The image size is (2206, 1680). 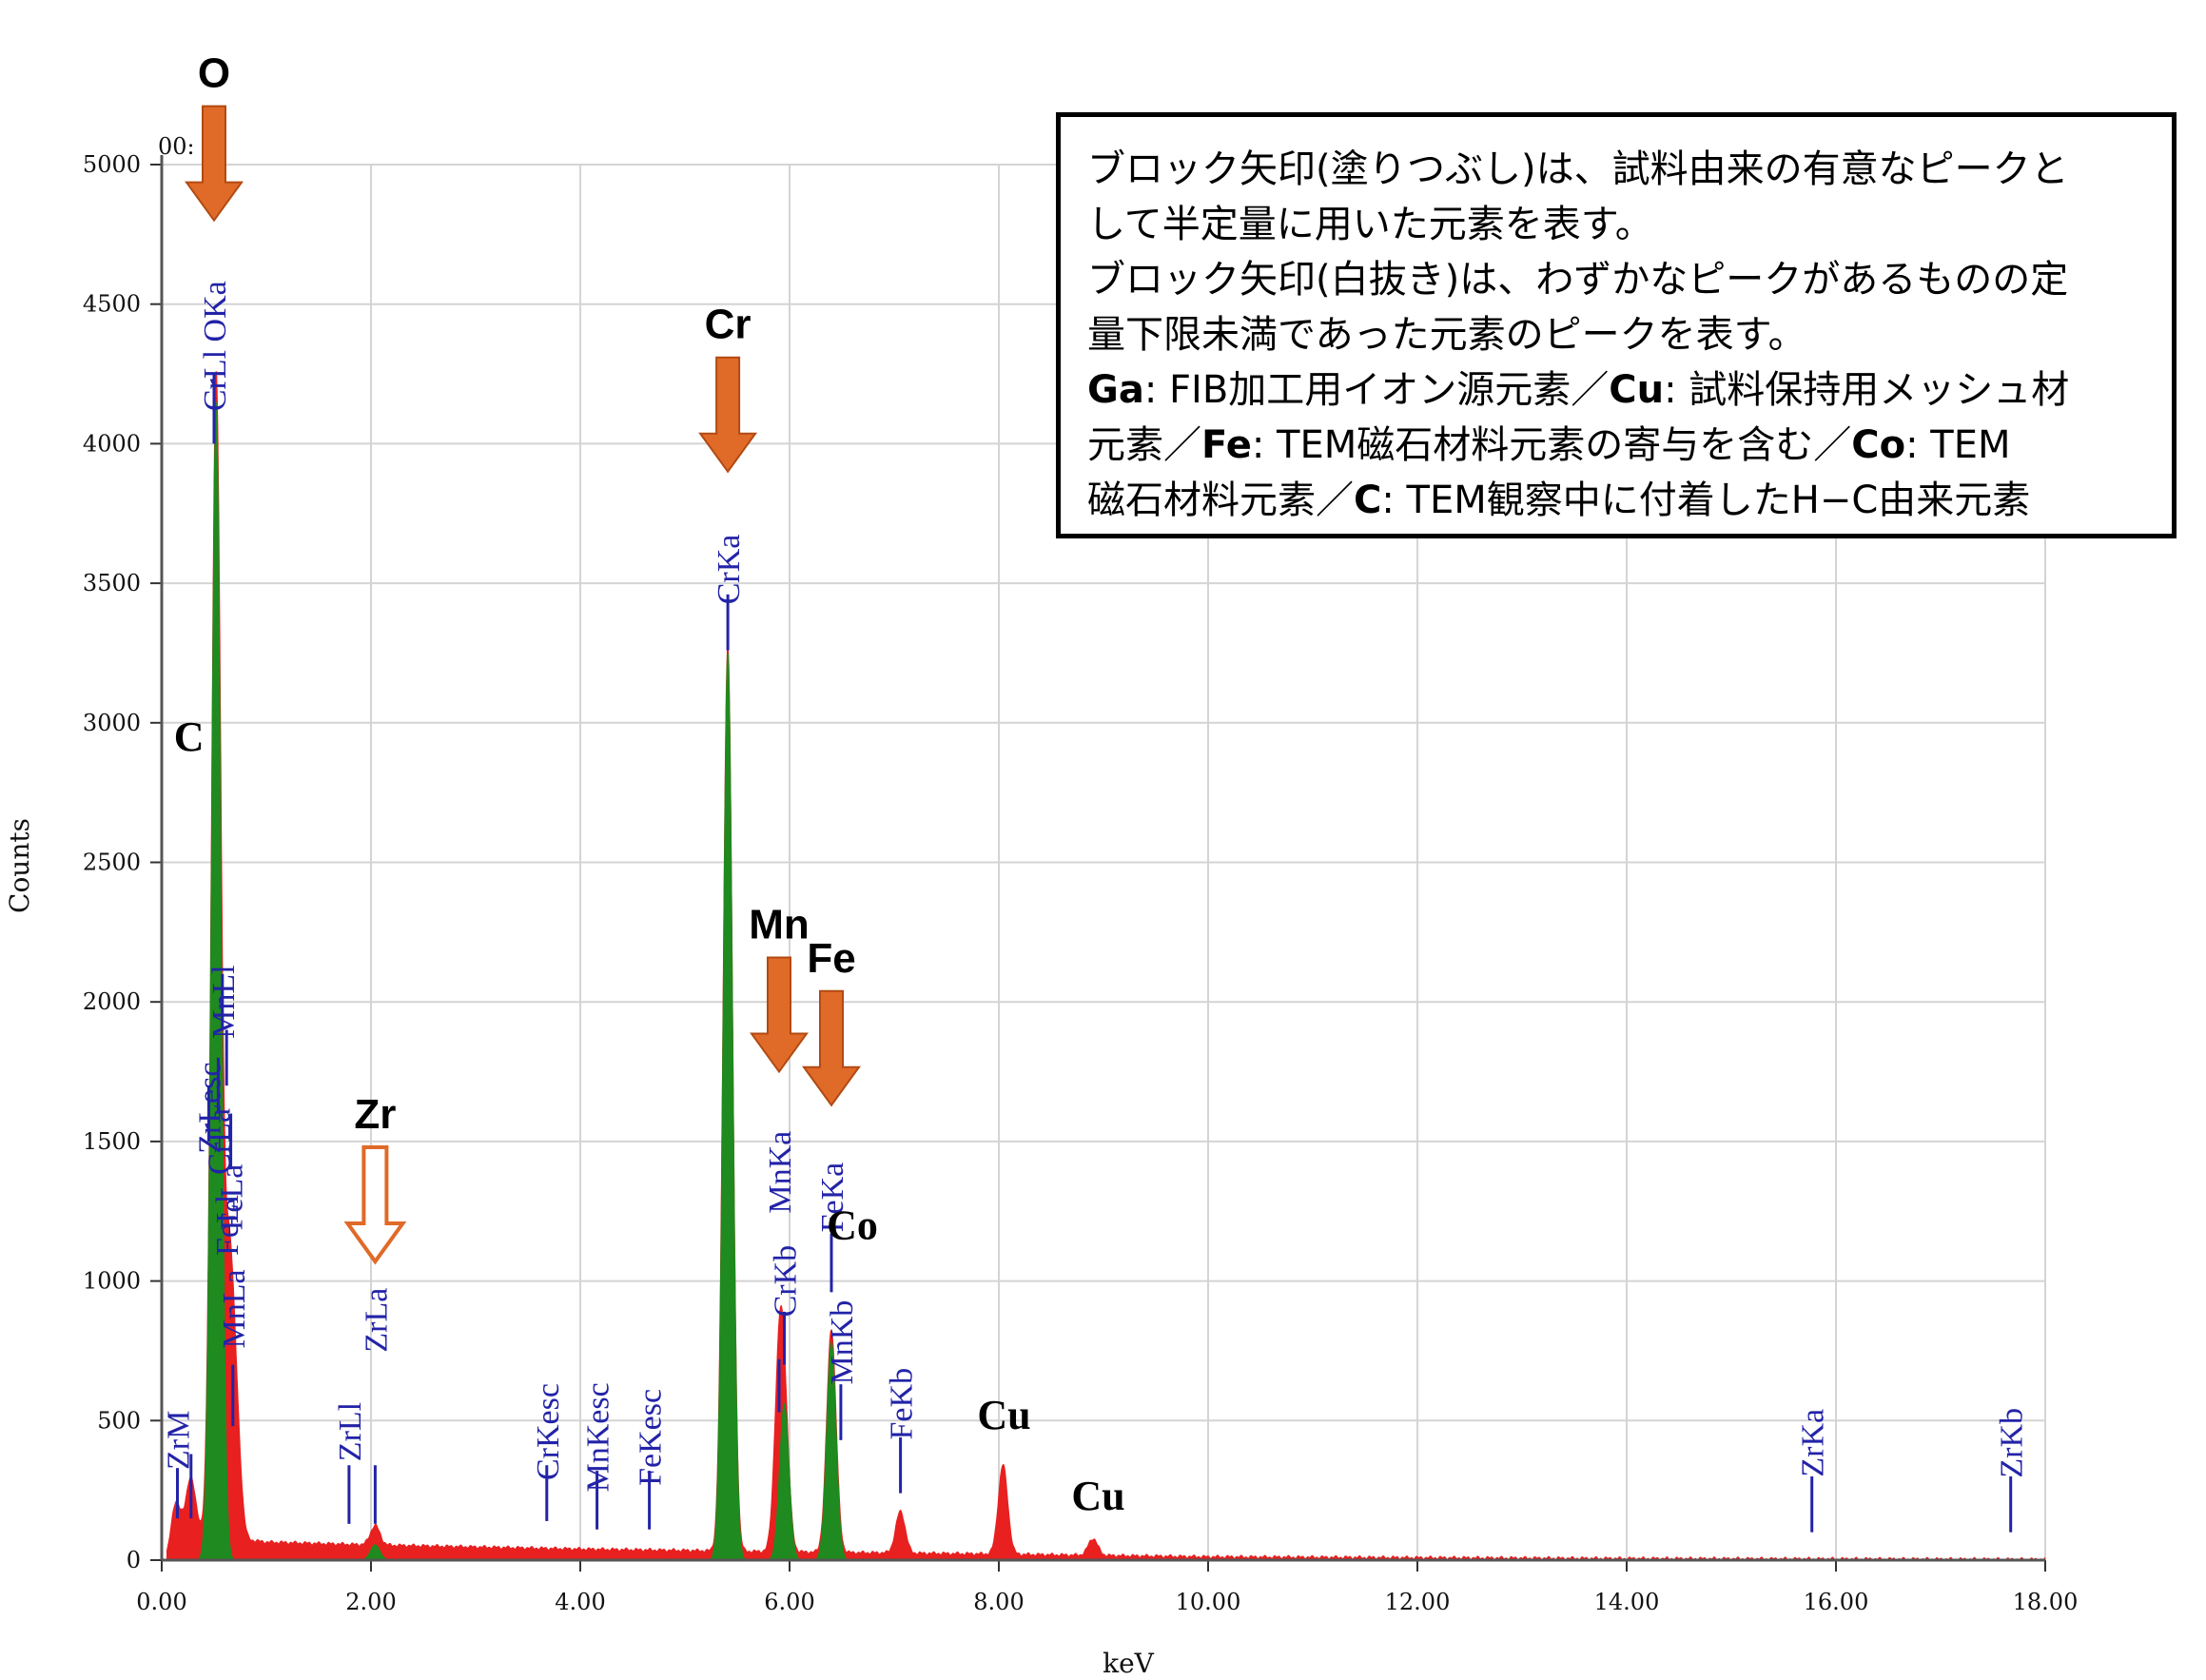 I want to click on x-tick-label: 16.00, so click(x=1837, y=1602).